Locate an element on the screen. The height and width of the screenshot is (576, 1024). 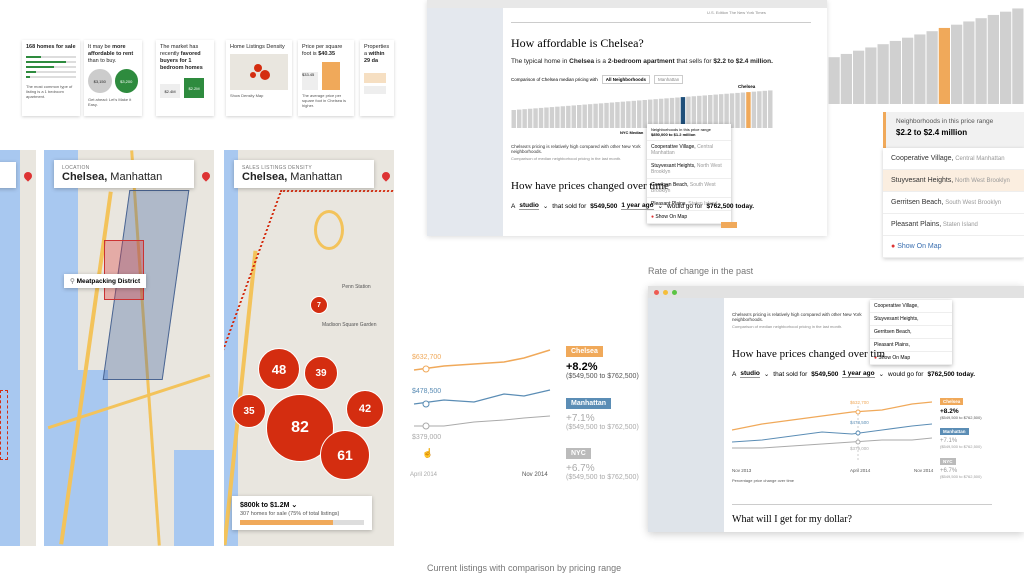
x-label-end: Nov 2014 is located at coordinates (535, 475).